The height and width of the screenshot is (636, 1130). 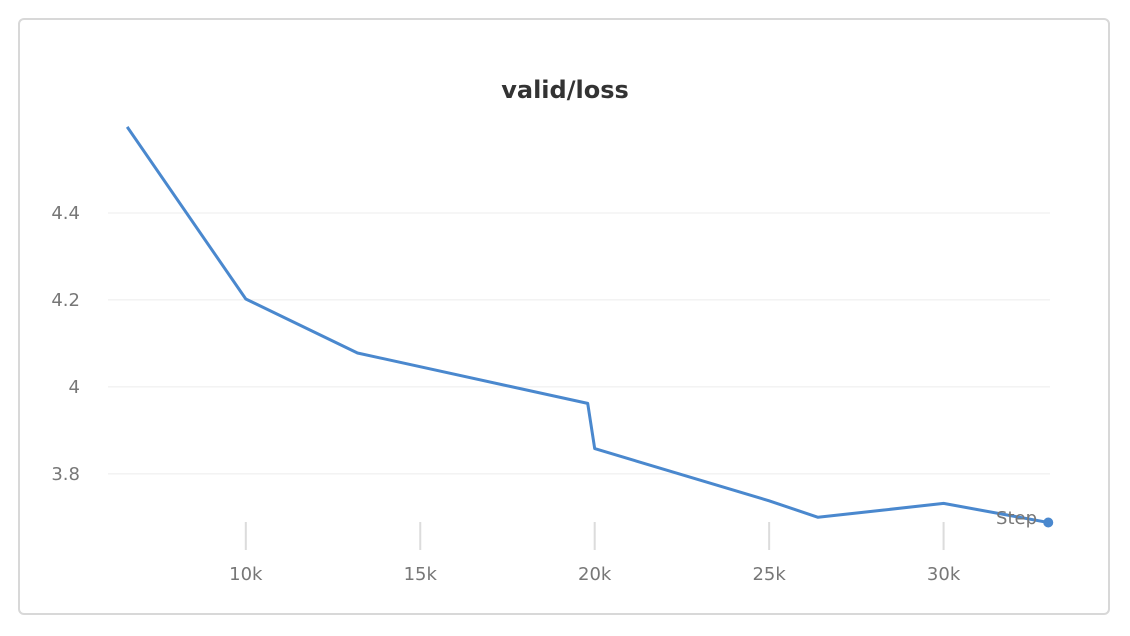 What do you see at coordinates (65, 213) in the screenshot?
I see `y-tick-label: 4.4` at bounding box center [65, 213].